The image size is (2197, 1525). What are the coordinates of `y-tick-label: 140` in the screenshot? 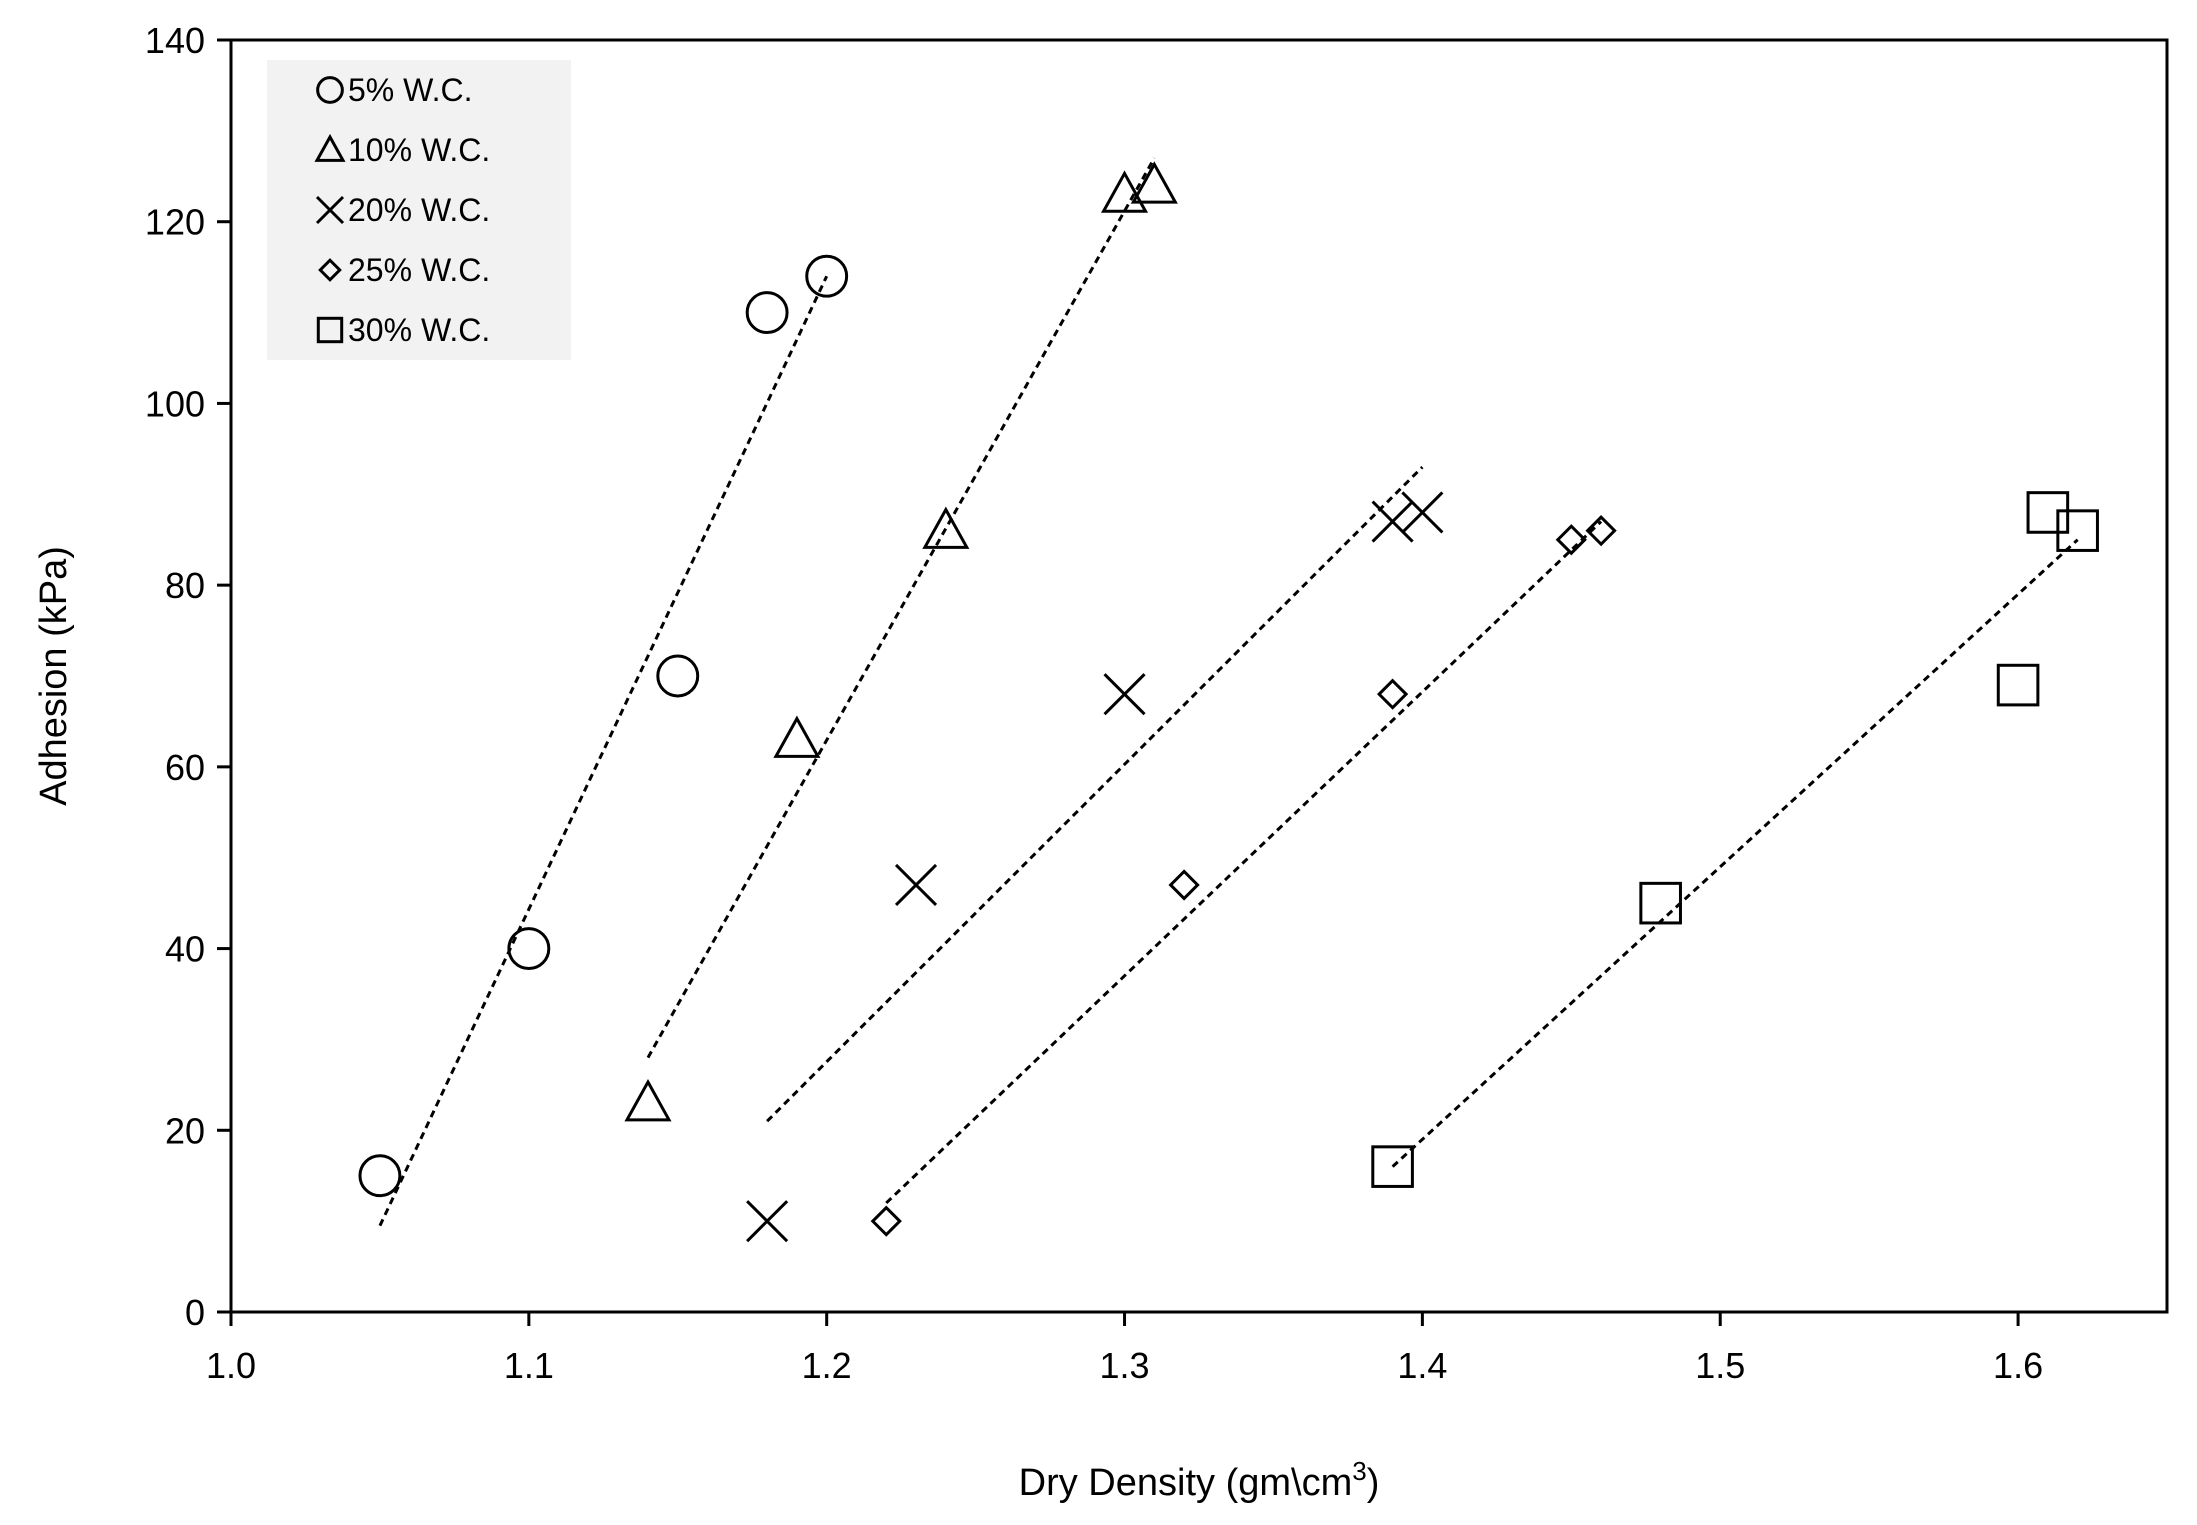 It's located at (175, 40).